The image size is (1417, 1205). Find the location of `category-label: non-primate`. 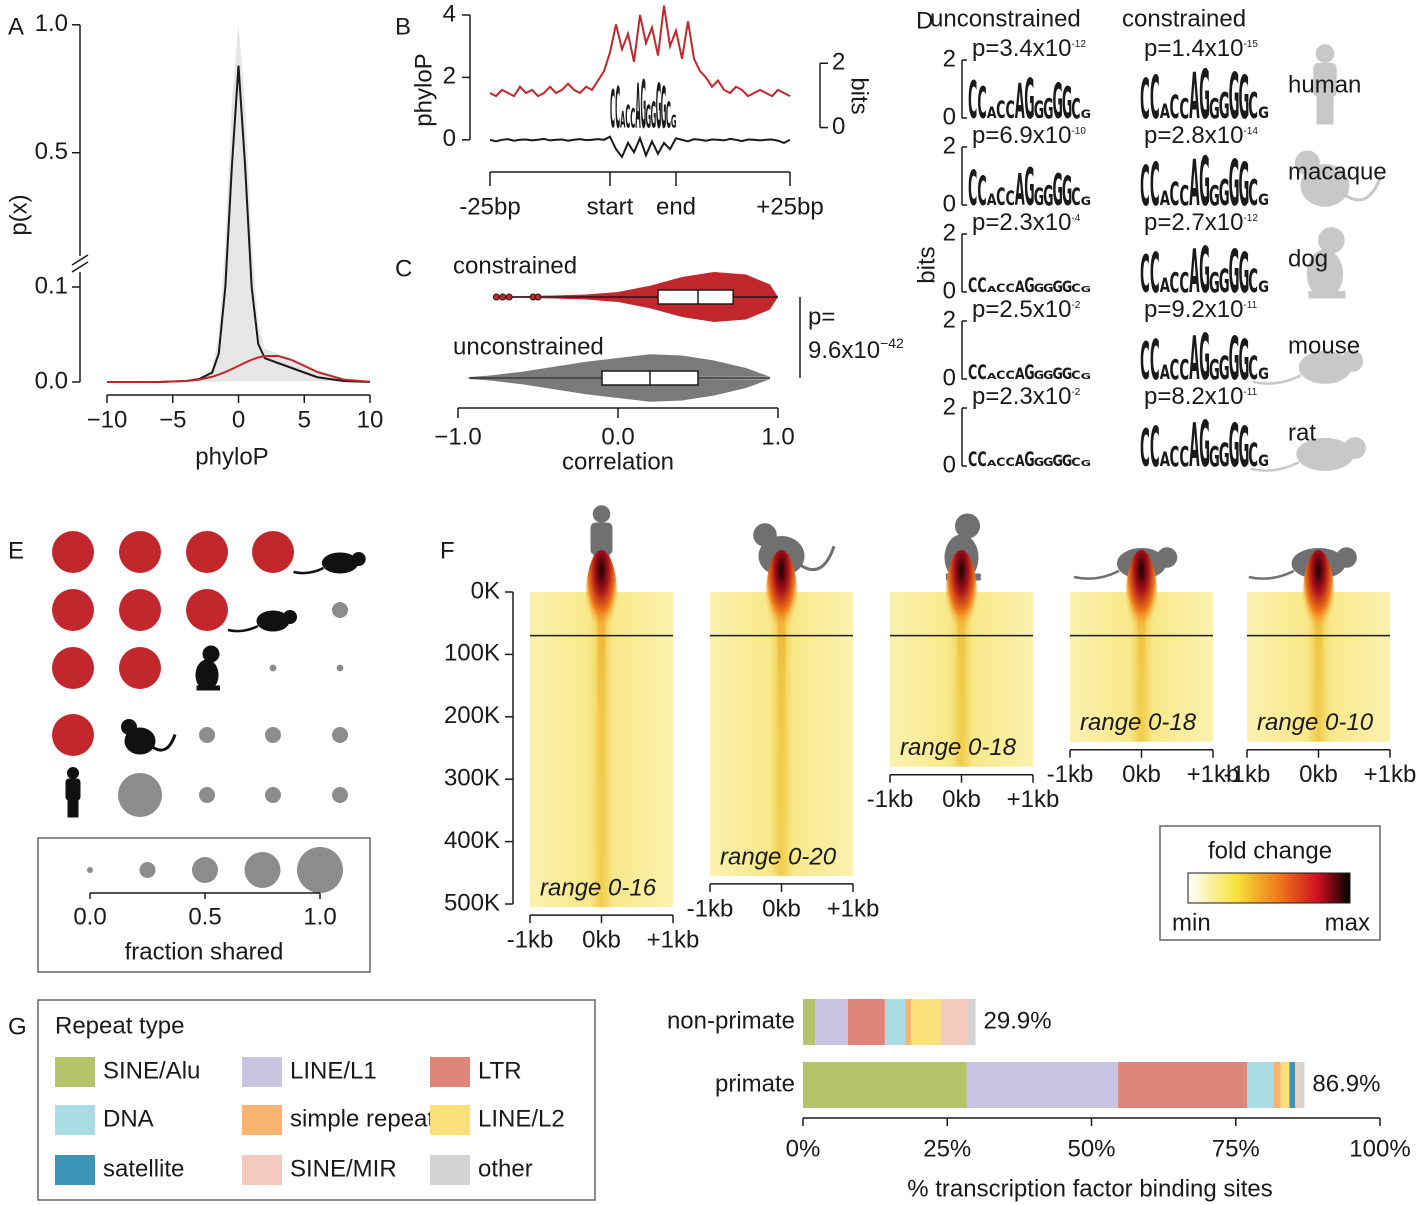

category-label: non-primate is located at coordinates (731, 1020).